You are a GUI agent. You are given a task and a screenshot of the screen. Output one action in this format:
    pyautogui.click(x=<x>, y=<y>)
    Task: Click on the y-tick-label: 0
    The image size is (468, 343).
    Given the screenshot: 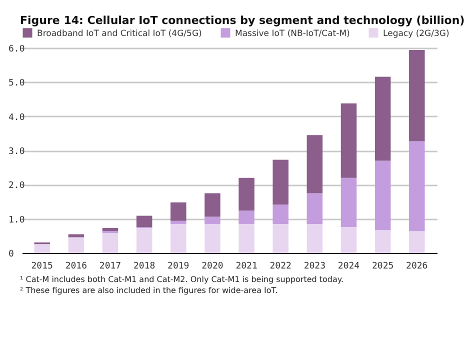 What is the action you would take?
    pyautogui.click(x=11, y=255)
    